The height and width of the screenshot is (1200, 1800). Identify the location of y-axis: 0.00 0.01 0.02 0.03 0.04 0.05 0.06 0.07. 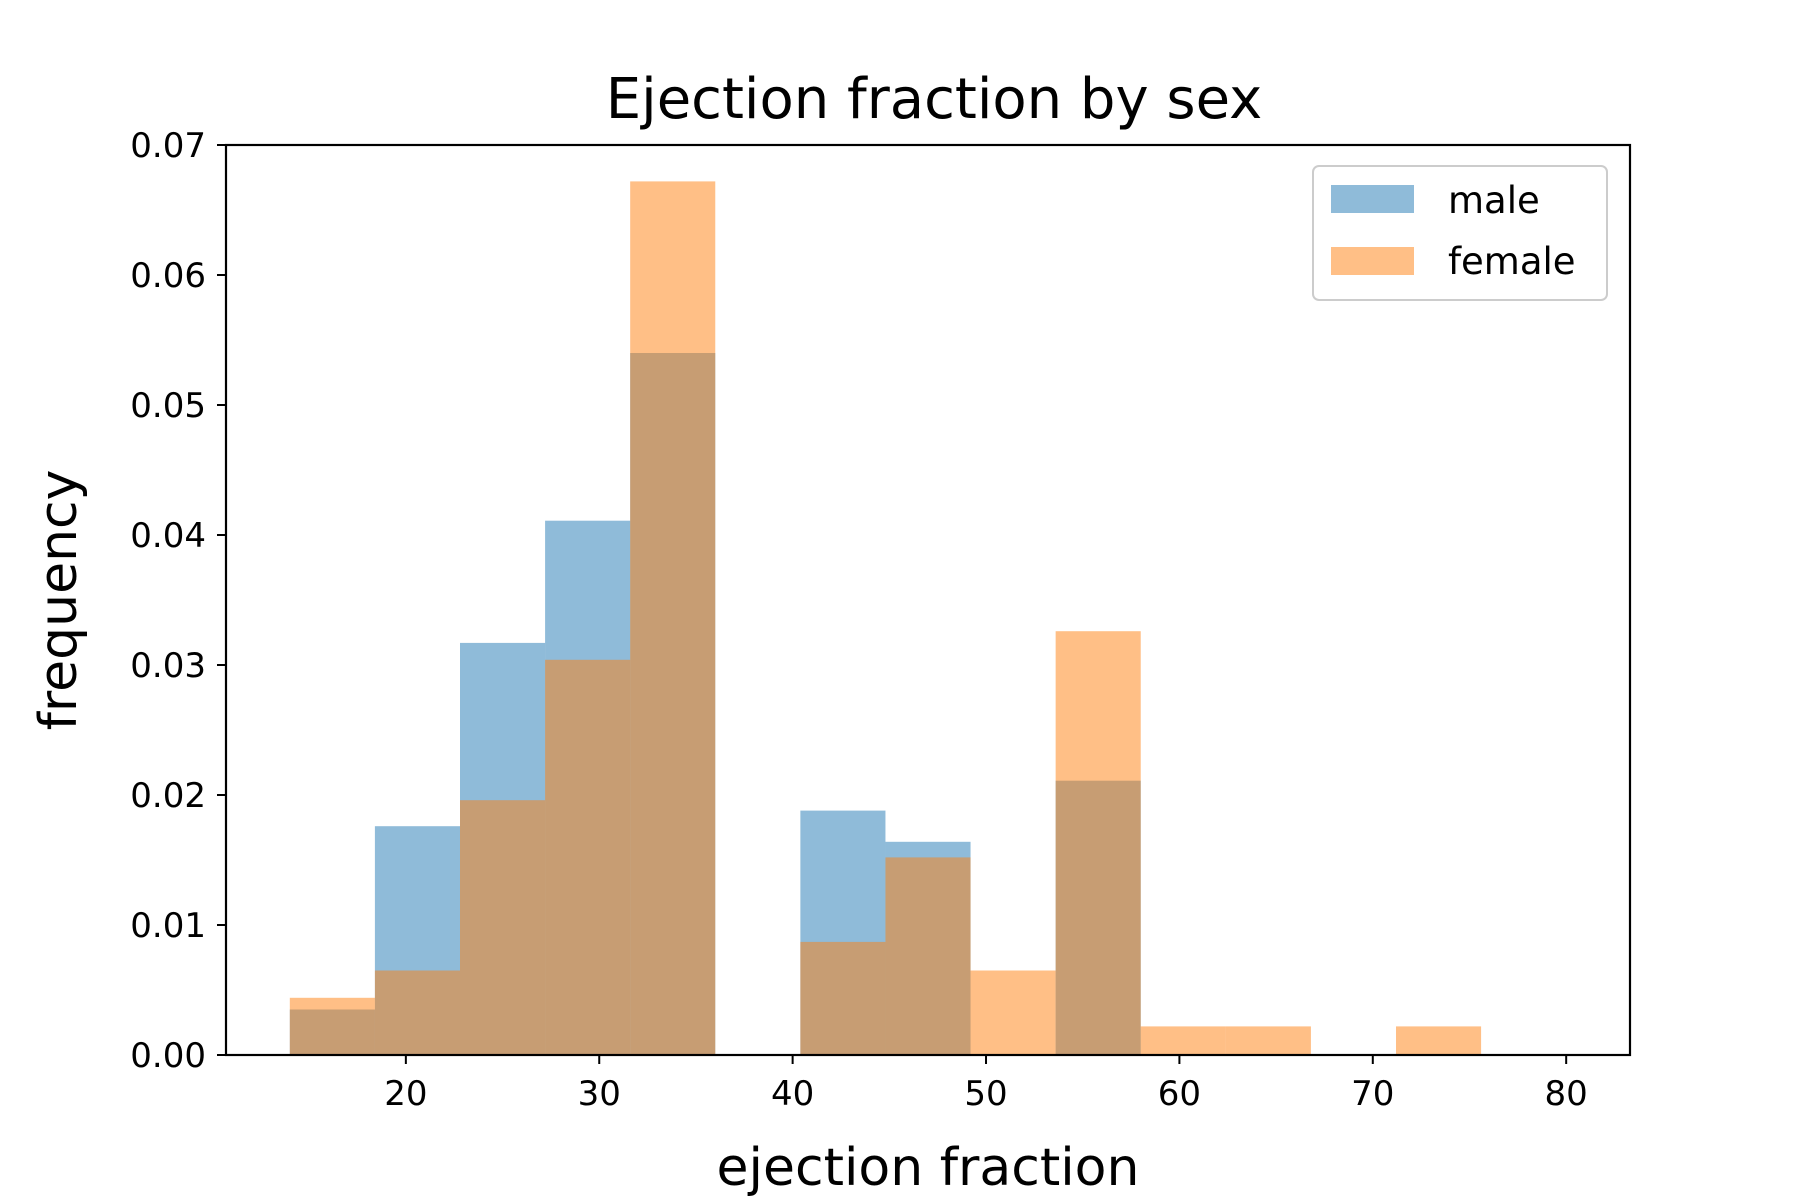
(178, 601).